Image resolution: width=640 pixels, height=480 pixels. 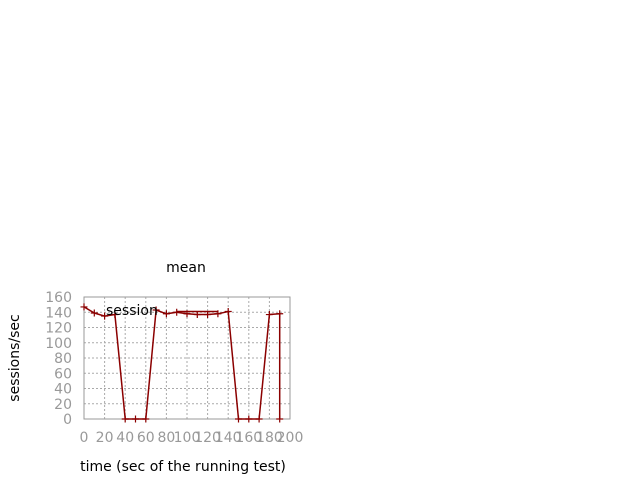 I want to click on x-tick-label: 180, so click(x=269, y=438).